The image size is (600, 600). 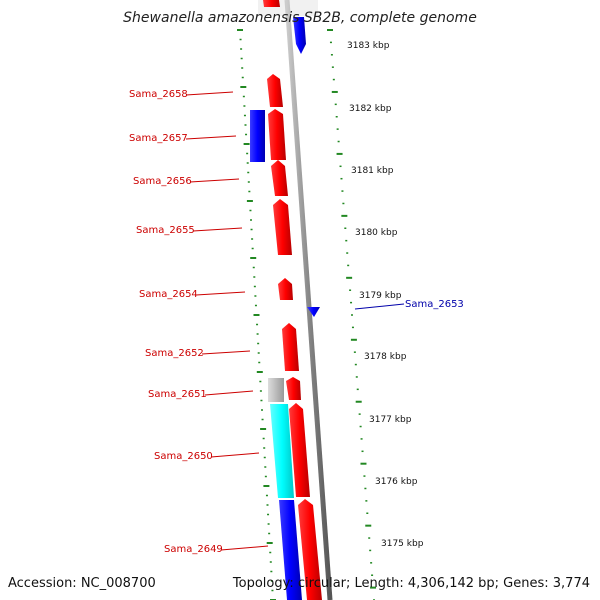 What do you see at coordinates (158, 138) in the screenshot?
I see `gene-label: Sama_2657` at bounding box center [158, 138].